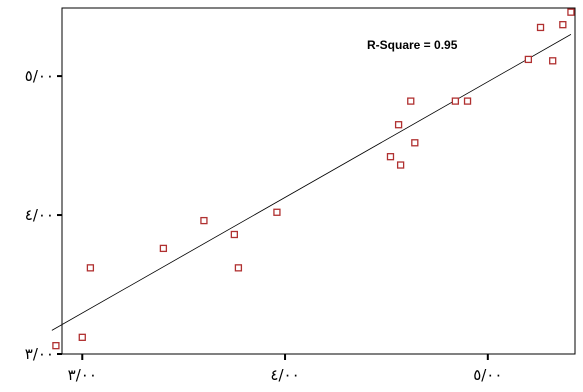  Describe the element at coordinates (487, 375) in the screenshot. I see `x-tick-label: ٥/٠٠` at that location.